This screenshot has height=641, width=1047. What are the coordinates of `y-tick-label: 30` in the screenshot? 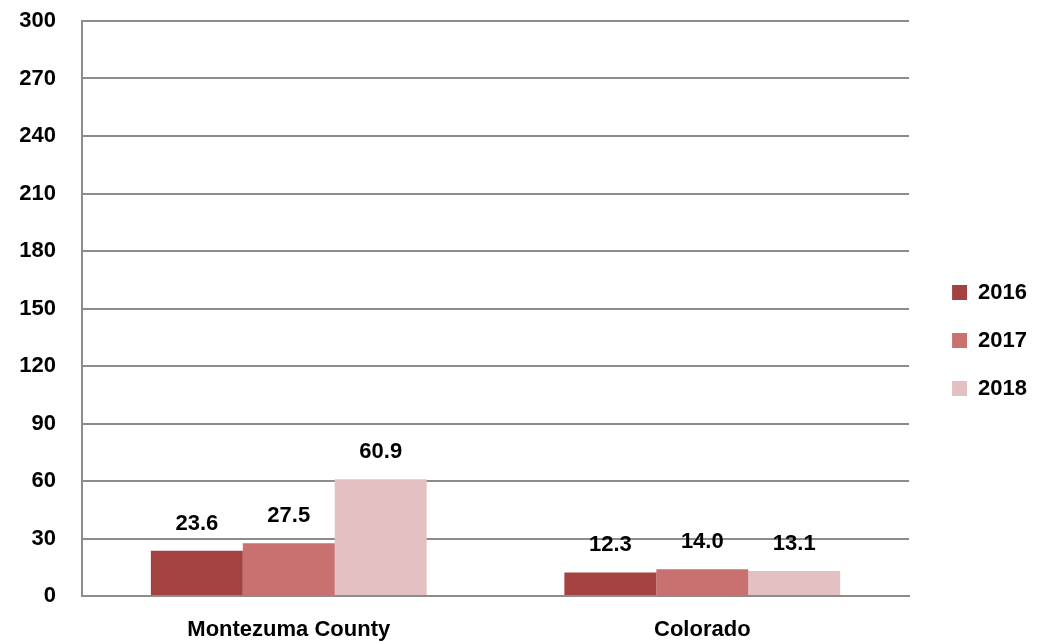 It's located at (43, 537).